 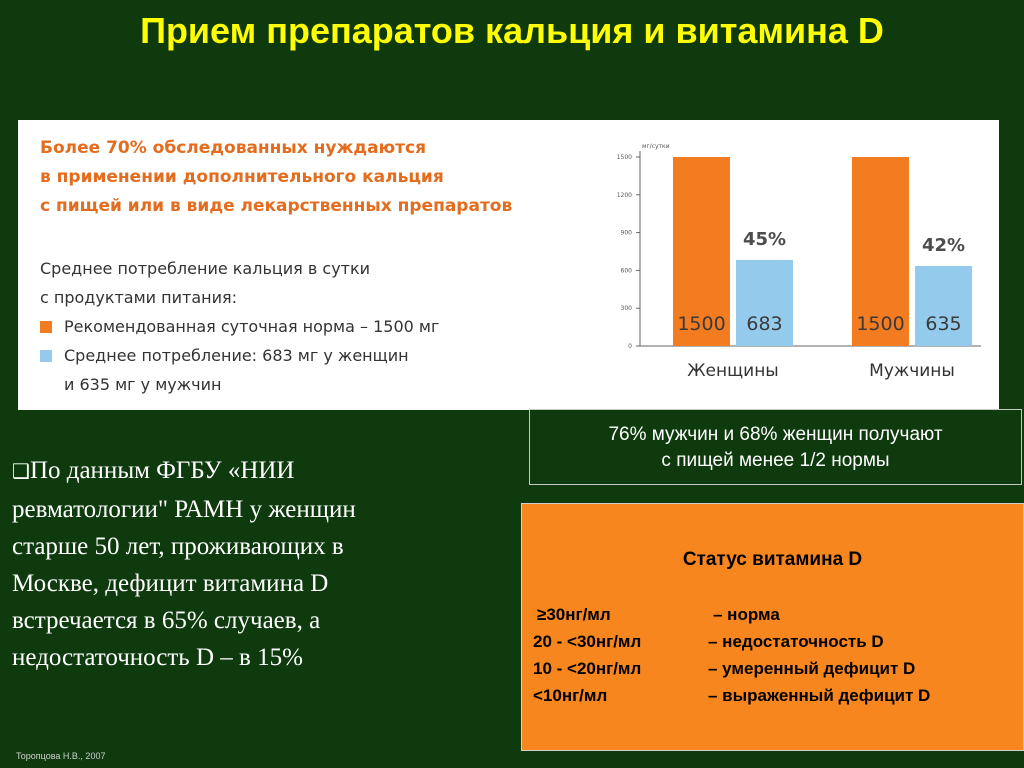 I want to click on intake-line: Среднее потребление кальция в сутки, so click(x=205, y=268).